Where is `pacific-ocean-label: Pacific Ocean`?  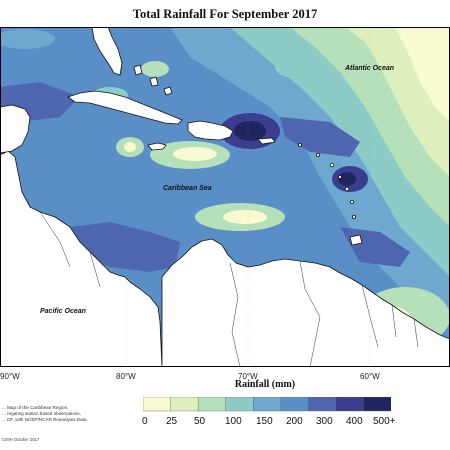
pacific-ocean-label: Pacific Ocean is located at coordinates (63, 311).